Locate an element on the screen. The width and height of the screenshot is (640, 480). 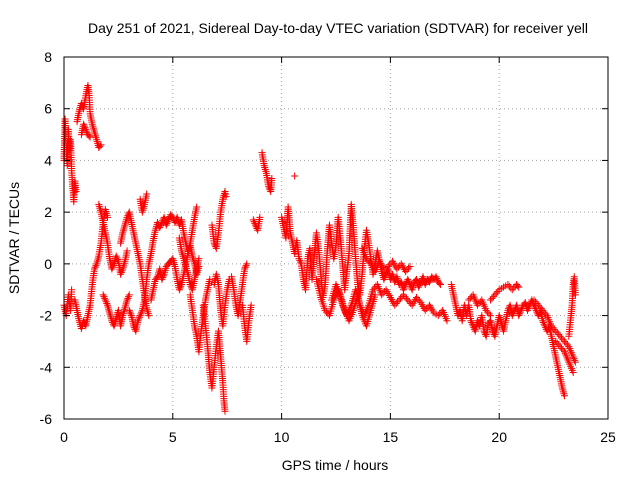
x-tick-label: 15 is located at coordinates (391, 437).